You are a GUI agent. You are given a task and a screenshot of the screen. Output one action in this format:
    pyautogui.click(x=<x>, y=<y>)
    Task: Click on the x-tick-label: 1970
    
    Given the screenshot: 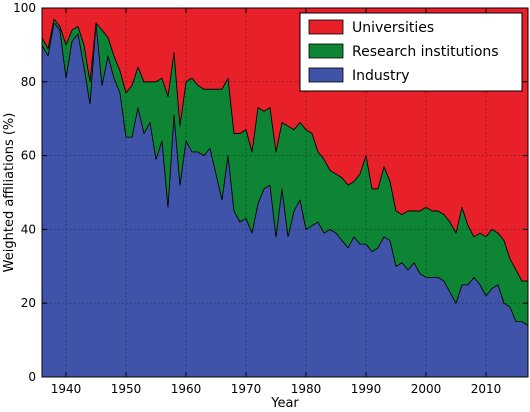 What is the action you would take?
    pyautogui.click(x=246, y=389)
    